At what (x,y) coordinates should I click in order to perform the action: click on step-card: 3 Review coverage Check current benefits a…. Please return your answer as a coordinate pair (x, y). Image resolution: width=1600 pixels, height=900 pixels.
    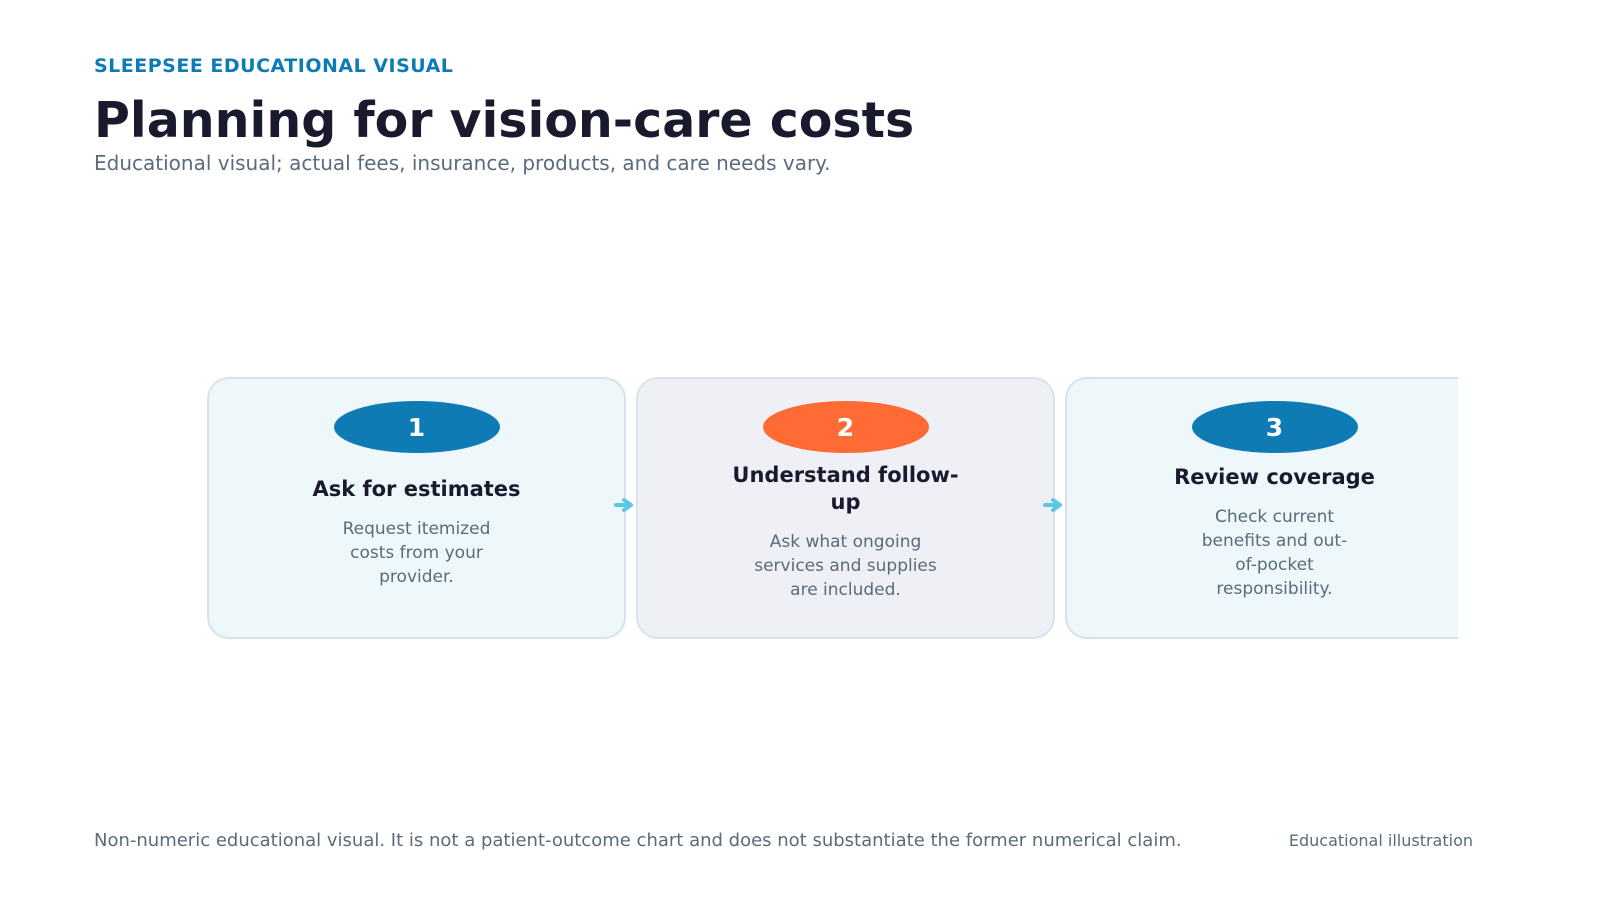
    Looking at the image, I should click on (1261, 508).